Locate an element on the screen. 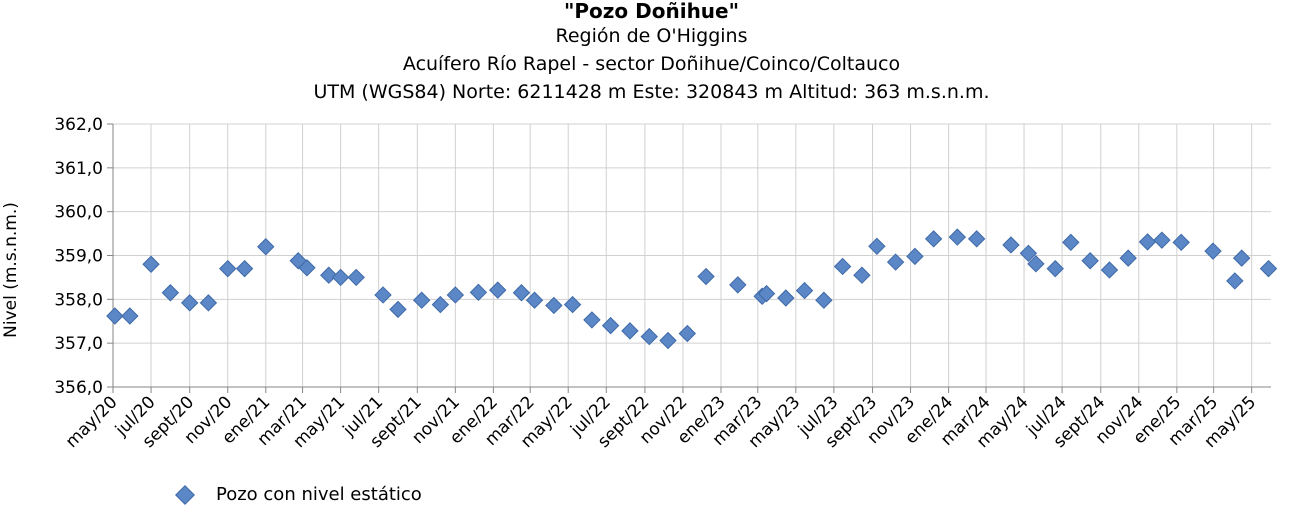  y-tick-label: 359,0 is located at coordinates (78, 257).